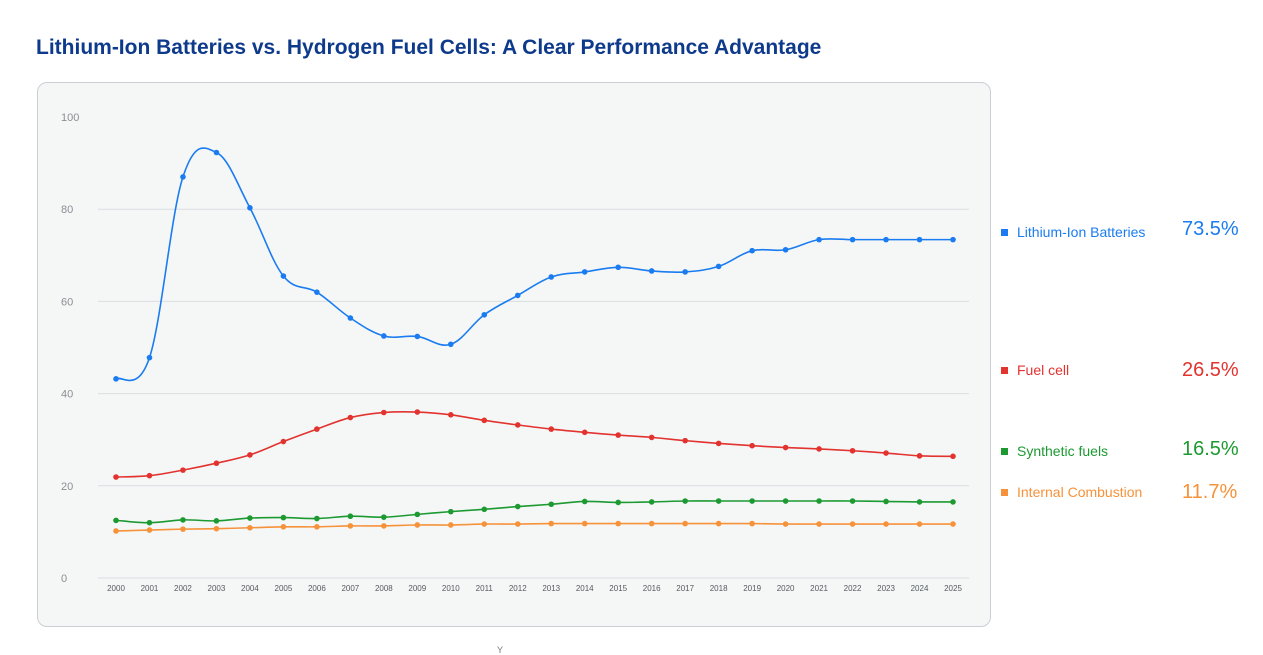 The height and width of the screenshot is (655, 1263). What do you see at coordinates (1071, 492) in the screenshot?
I see `legend-item-internal-combustion: Internal Combustion` at bounding box center [1071, 492].